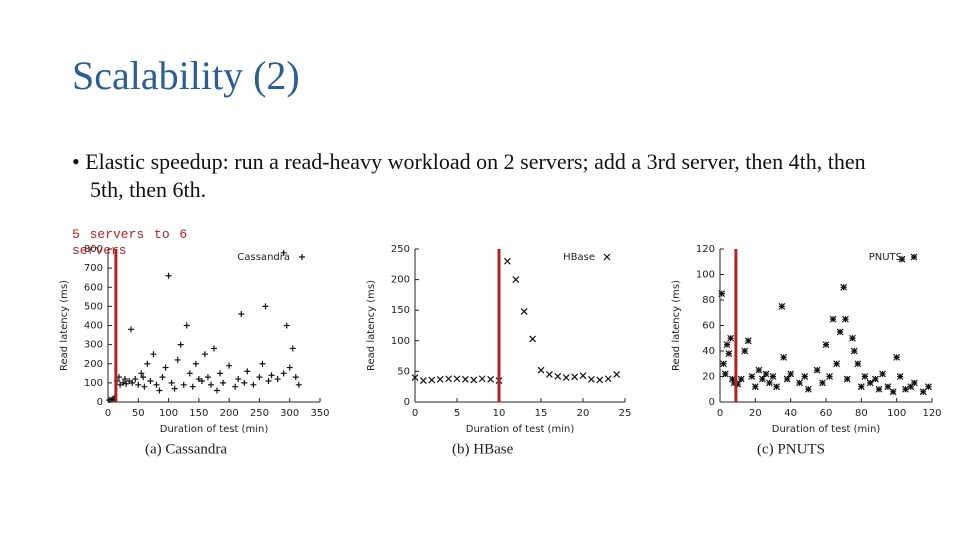  I want to click on x-tick-label: 15, so click(541, 413).